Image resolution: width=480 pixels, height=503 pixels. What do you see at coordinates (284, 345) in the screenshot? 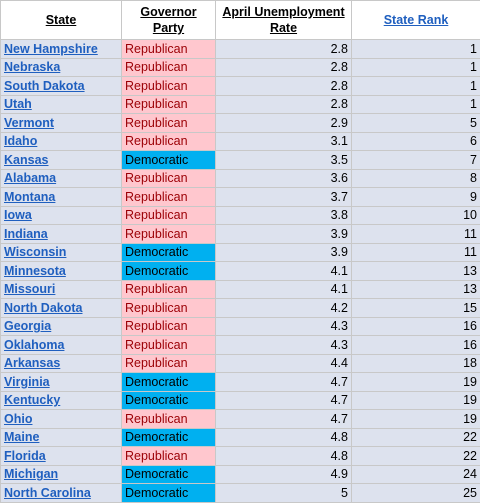
I see `unemployment-rate-cell: 4.3` at bounding box center [284, 345].